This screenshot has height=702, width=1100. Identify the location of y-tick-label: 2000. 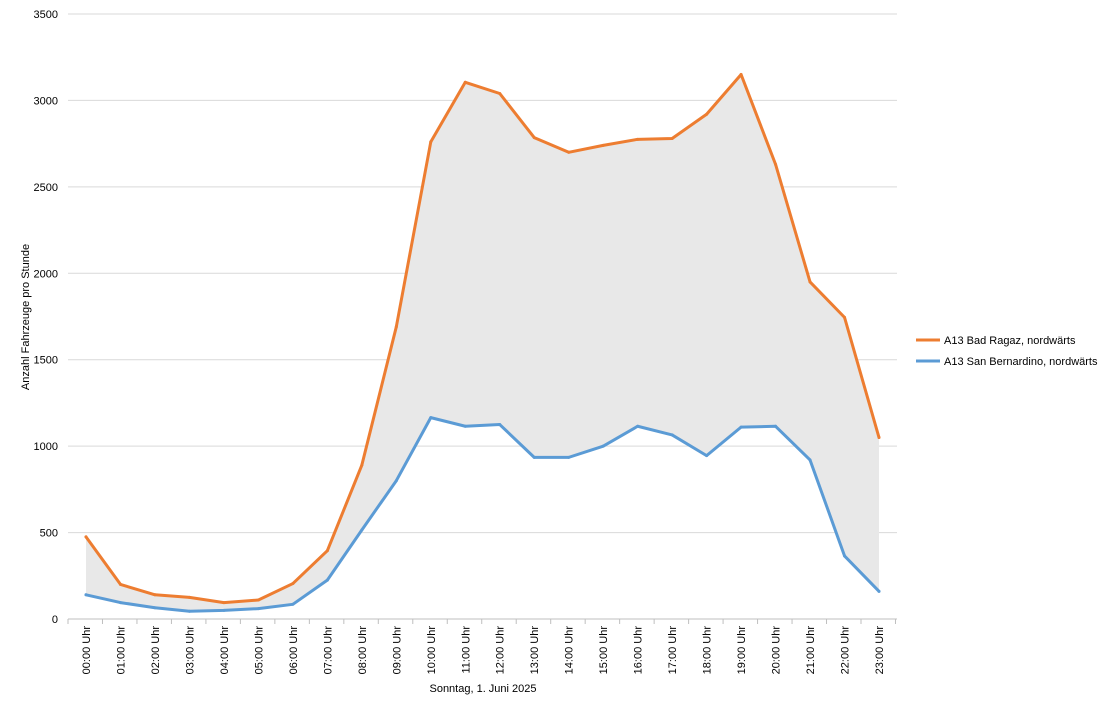
(46, 274).